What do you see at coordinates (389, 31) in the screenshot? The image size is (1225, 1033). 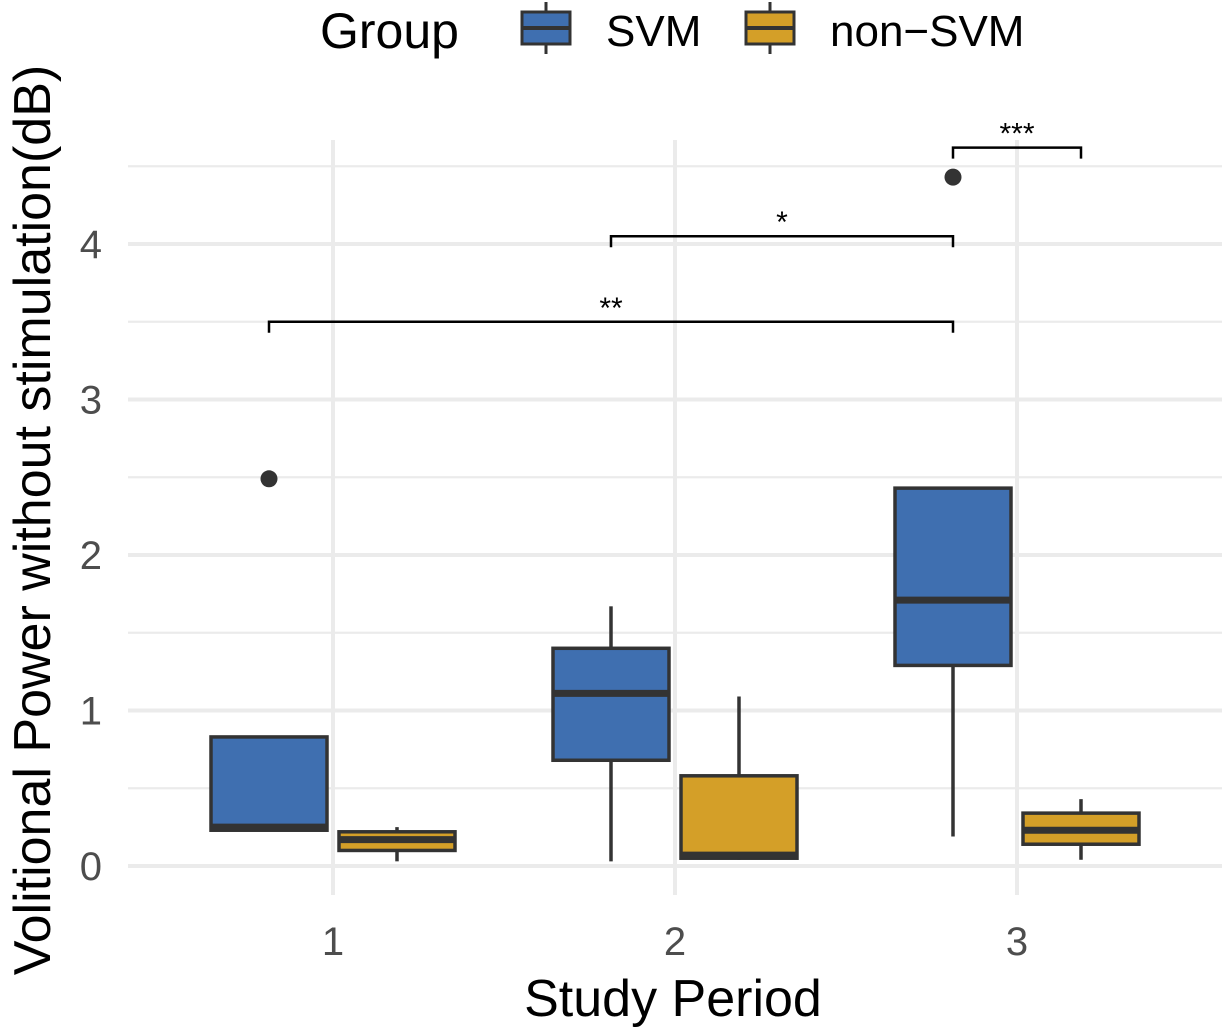 I see `legend-title: Group` at bounding box center [389, 31].